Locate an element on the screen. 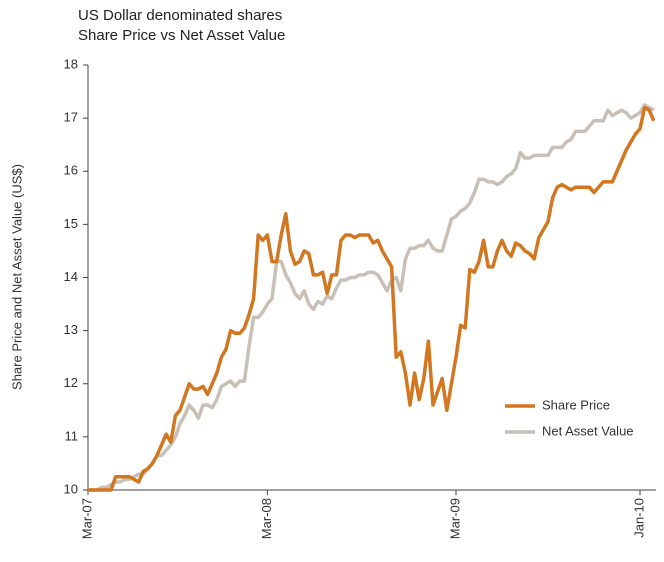  chart-subtitle: Share Price vs Net Asset Value is located at coordinates (181, 35).